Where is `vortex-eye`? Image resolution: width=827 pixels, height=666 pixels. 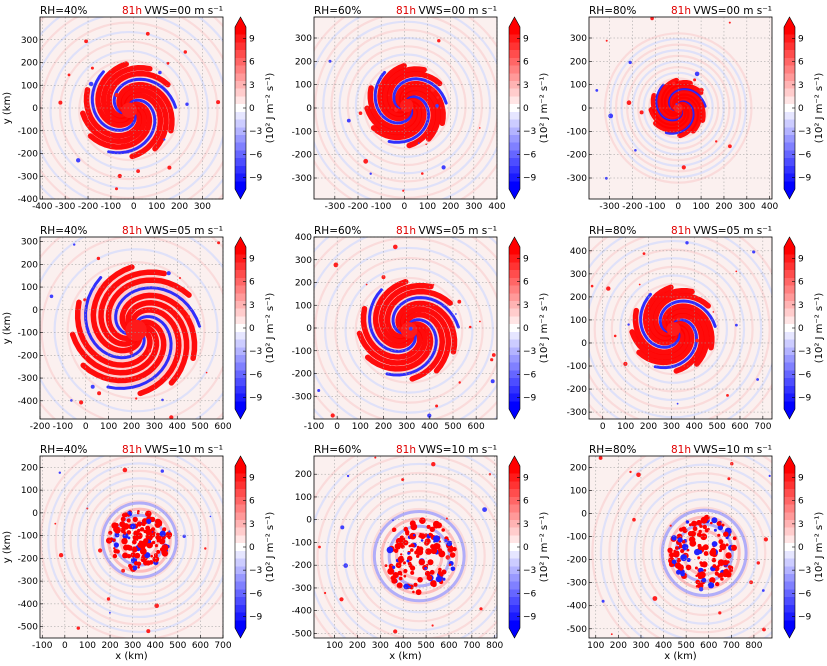
vortex-eye is located at coordinates (409, 330).